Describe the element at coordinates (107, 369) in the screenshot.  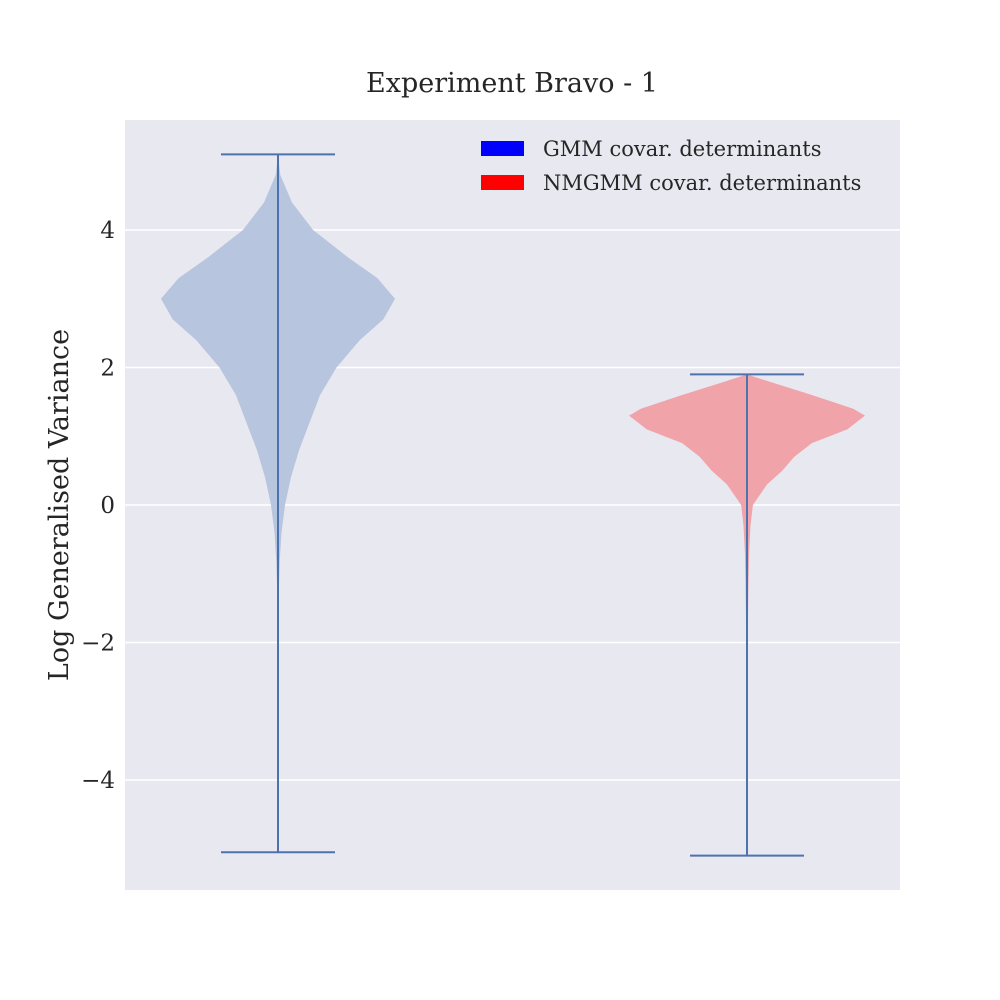
I see `y-tick-label: 2` at that location.